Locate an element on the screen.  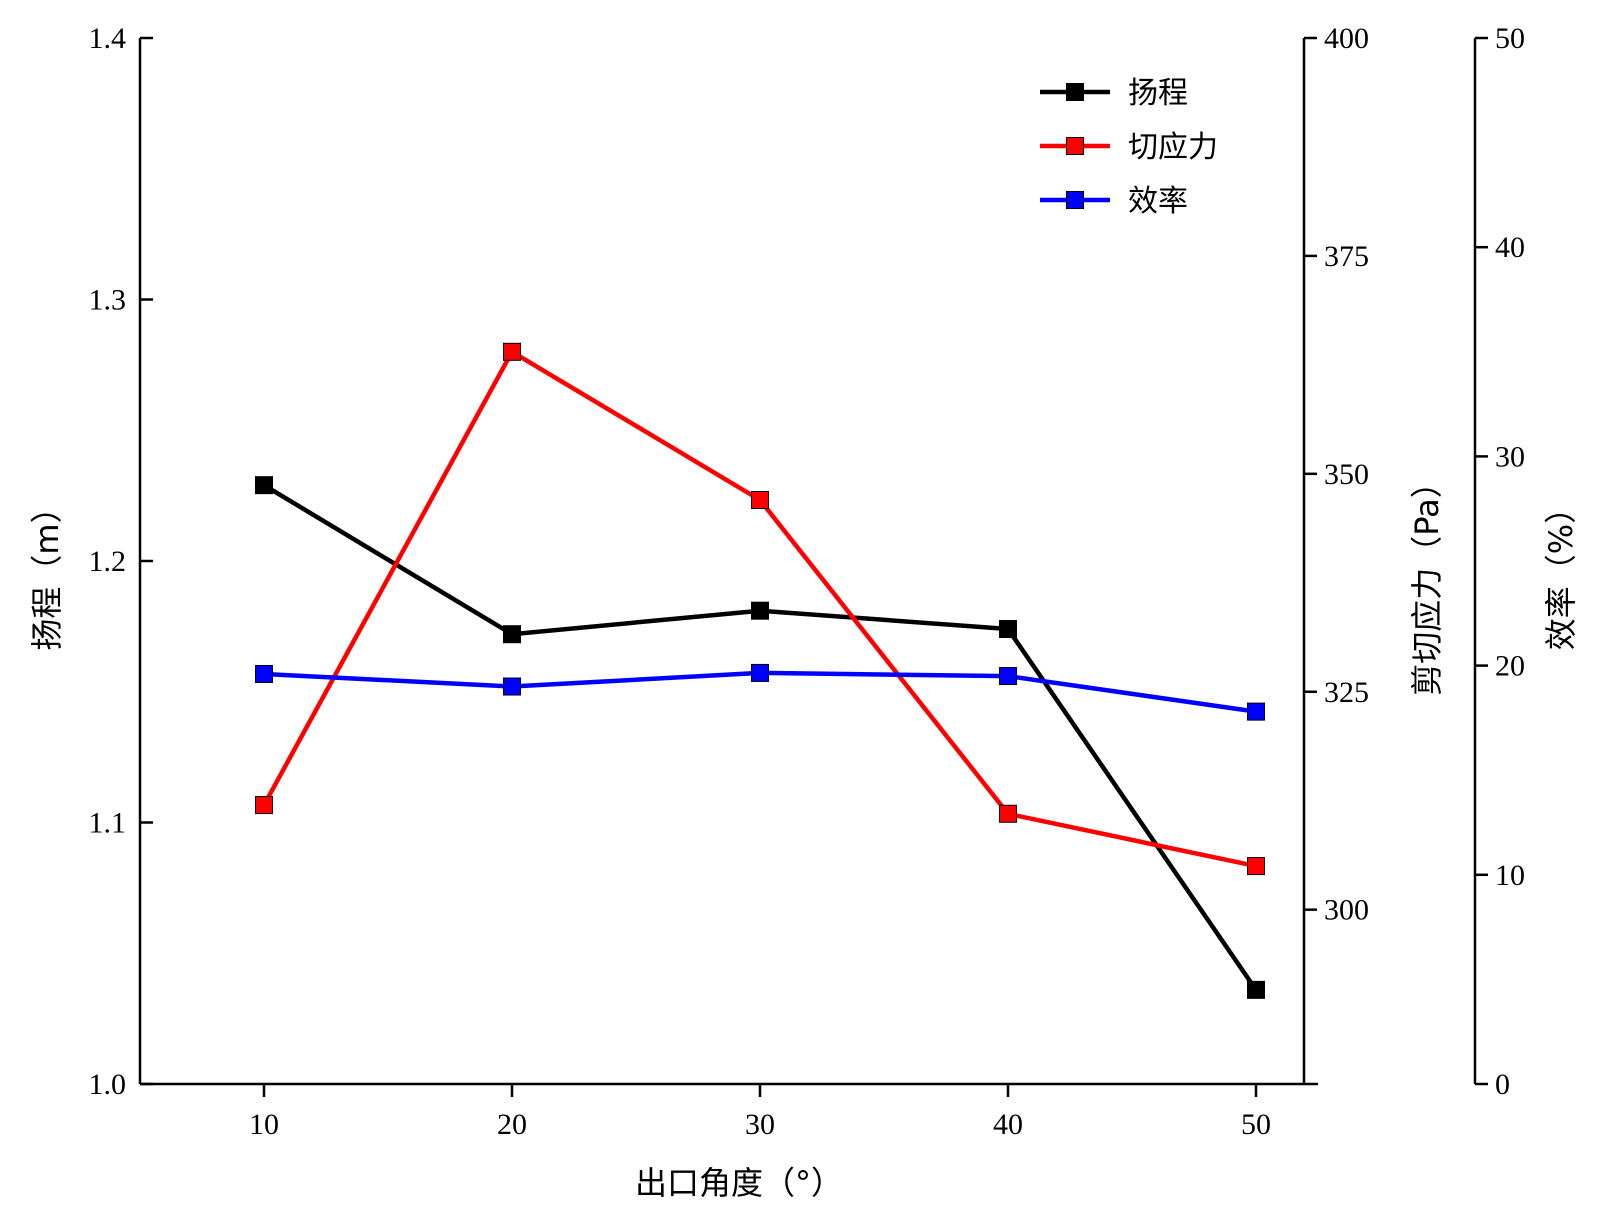
left-axis-title: 扬程（m） is located at coordinates (47, 570).